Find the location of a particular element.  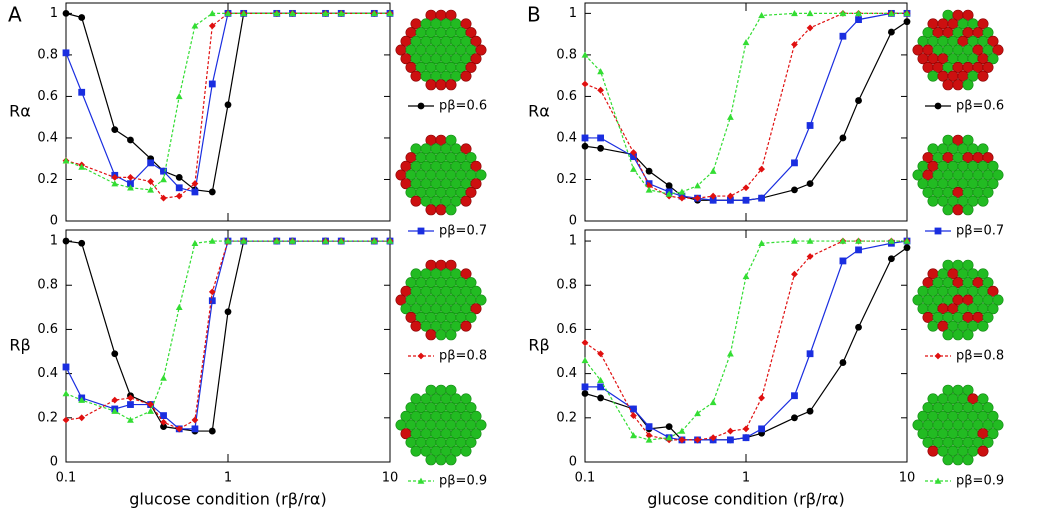

y-tick-label: 0.6 is located at coordinates (47, 96).